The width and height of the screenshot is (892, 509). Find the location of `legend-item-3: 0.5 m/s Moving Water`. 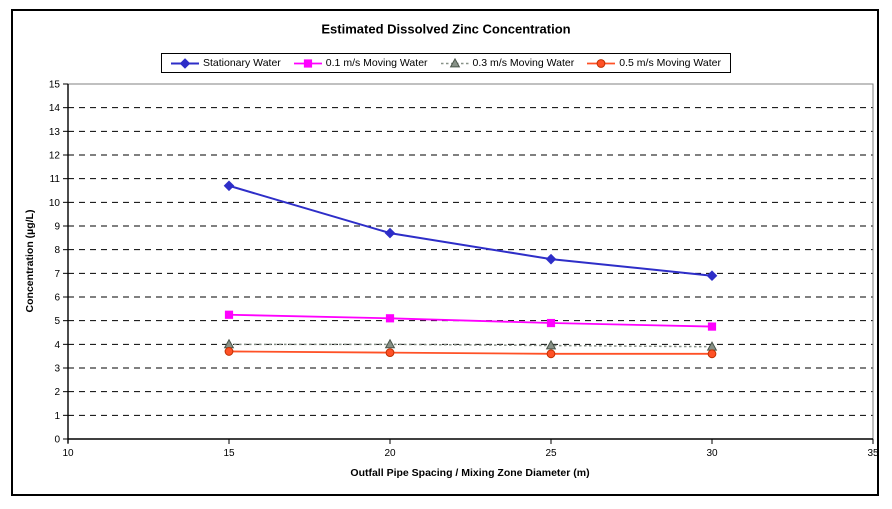

legend-item-3: 0.5 m/s Moving Water is located at coordinates (654, 63).